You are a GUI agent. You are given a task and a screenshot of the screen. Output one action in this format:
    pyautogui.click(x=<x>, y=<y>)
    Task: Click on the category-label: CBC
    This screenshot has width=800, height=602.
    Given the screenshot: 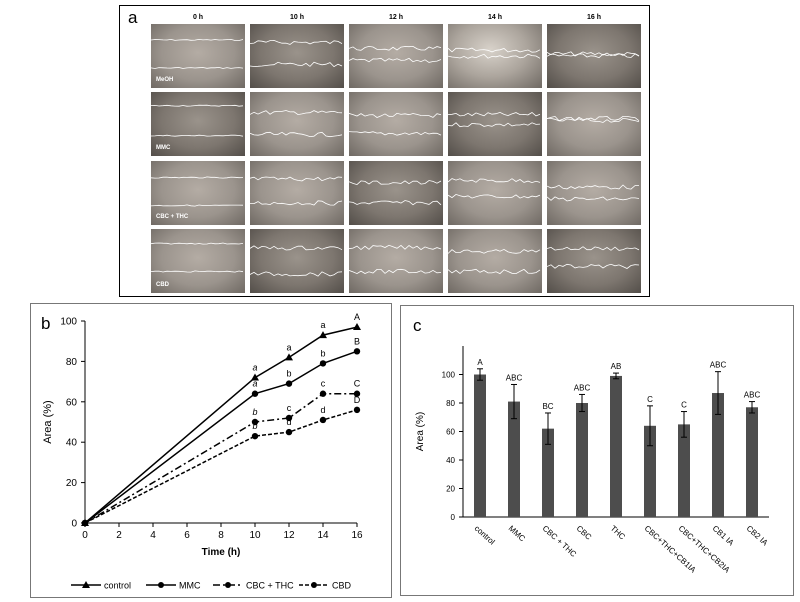 What is the action you would take?
    pyautogui.click(x=584, y=533)
    